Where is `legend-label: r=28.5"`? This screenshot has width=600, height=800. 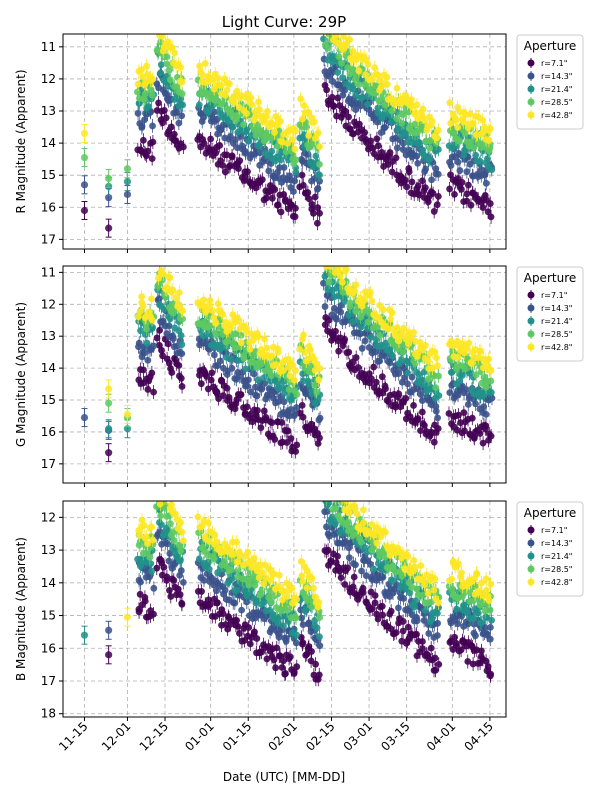 legend-label: r=28.5" is located at coordinates (556, 102).